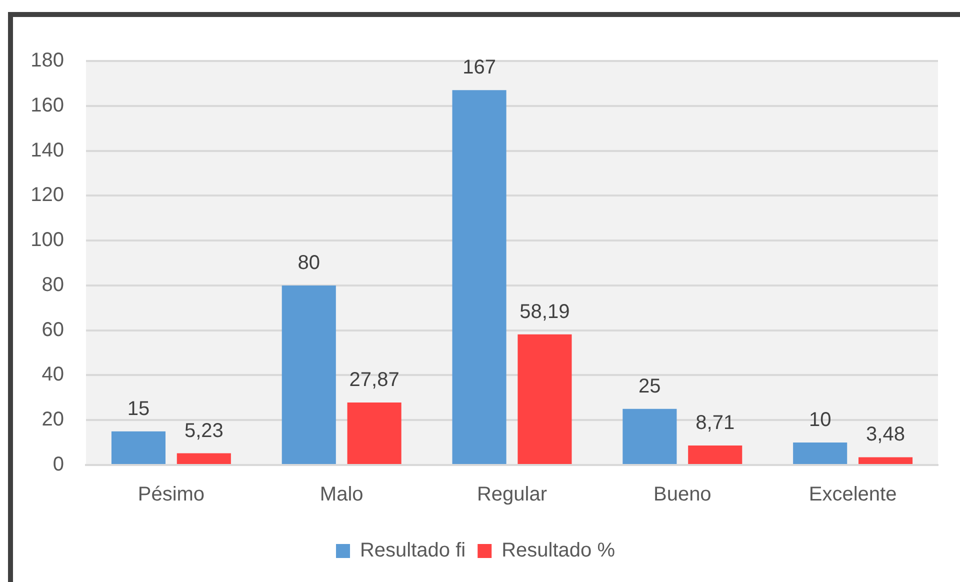 The width and height of the screenshot is (960, 582). Describe the element at coordinates (479, 67) in the screenshot. I see `data-label: 167` at that location.